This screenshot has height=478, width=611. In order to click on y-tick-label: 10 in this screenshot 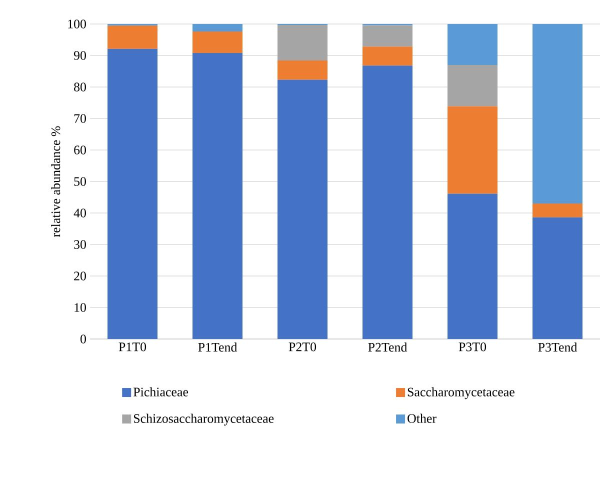, I will do `click(80, 307)`.